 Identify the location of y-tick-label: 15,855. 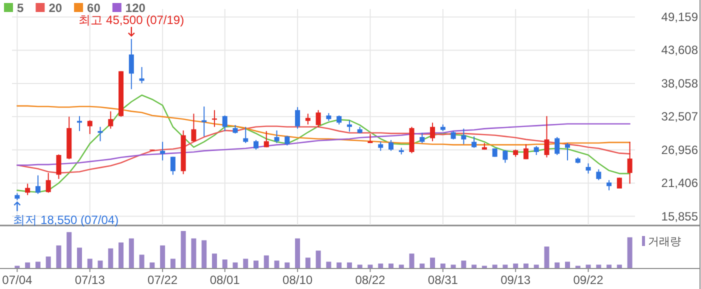
(679, 216).